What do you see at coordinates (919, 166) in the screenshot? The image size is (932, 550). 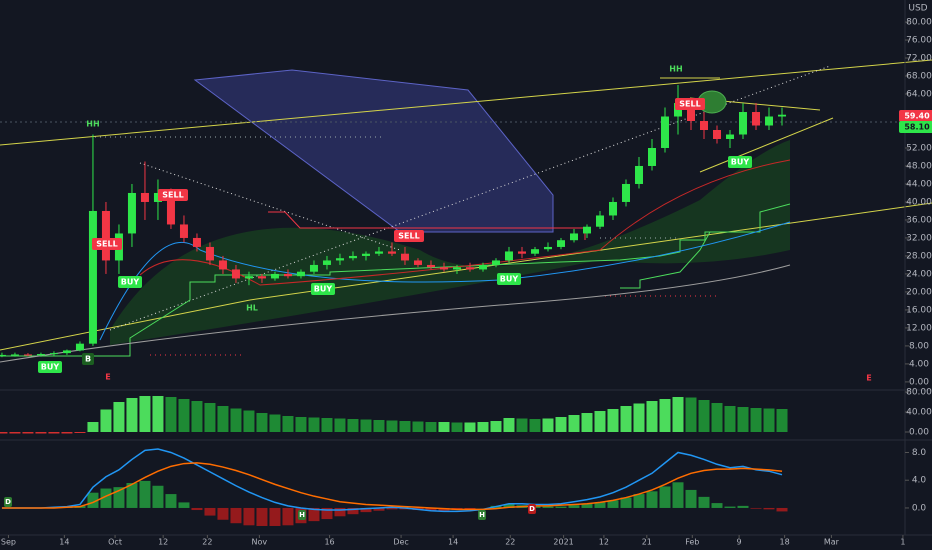 I see `y-tick-label: 48.00` at bounding box center [919, 166].